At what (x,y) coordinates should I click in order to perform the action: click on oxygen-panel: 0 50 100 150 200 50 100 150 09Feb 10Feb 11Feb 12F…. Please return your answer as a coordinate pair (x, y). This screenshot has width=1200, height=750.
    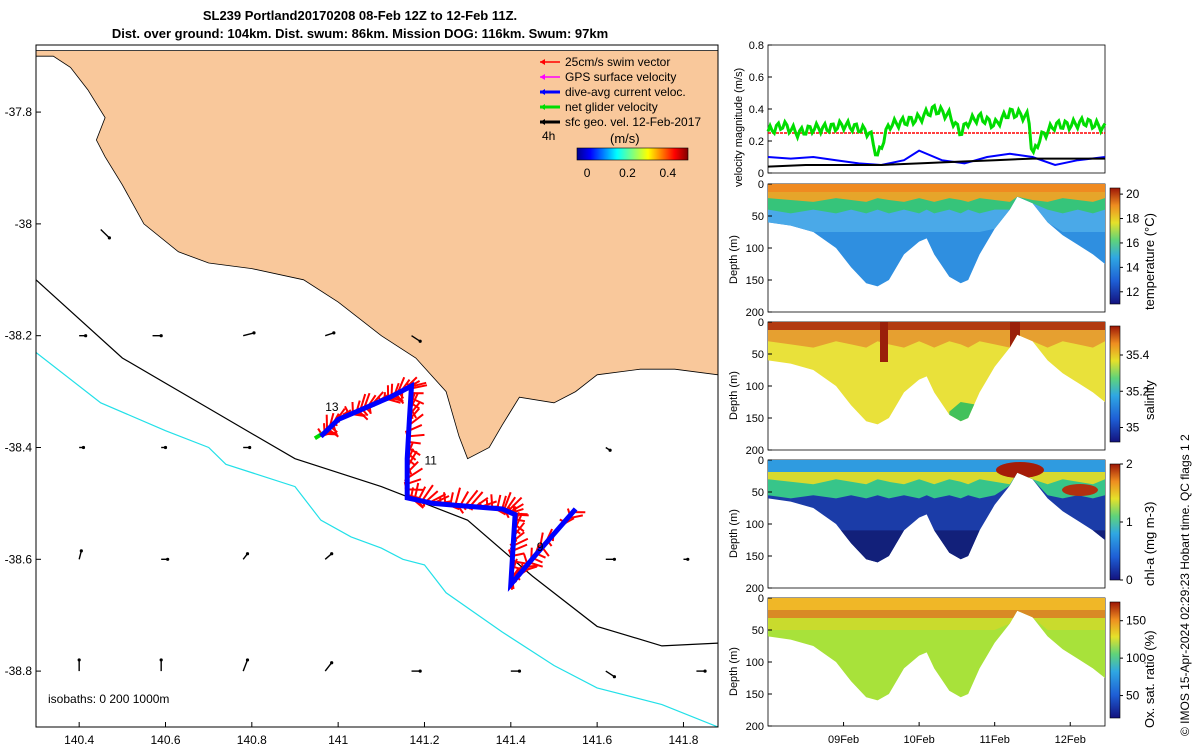
    Looking at the image, I should click on (946, 669).